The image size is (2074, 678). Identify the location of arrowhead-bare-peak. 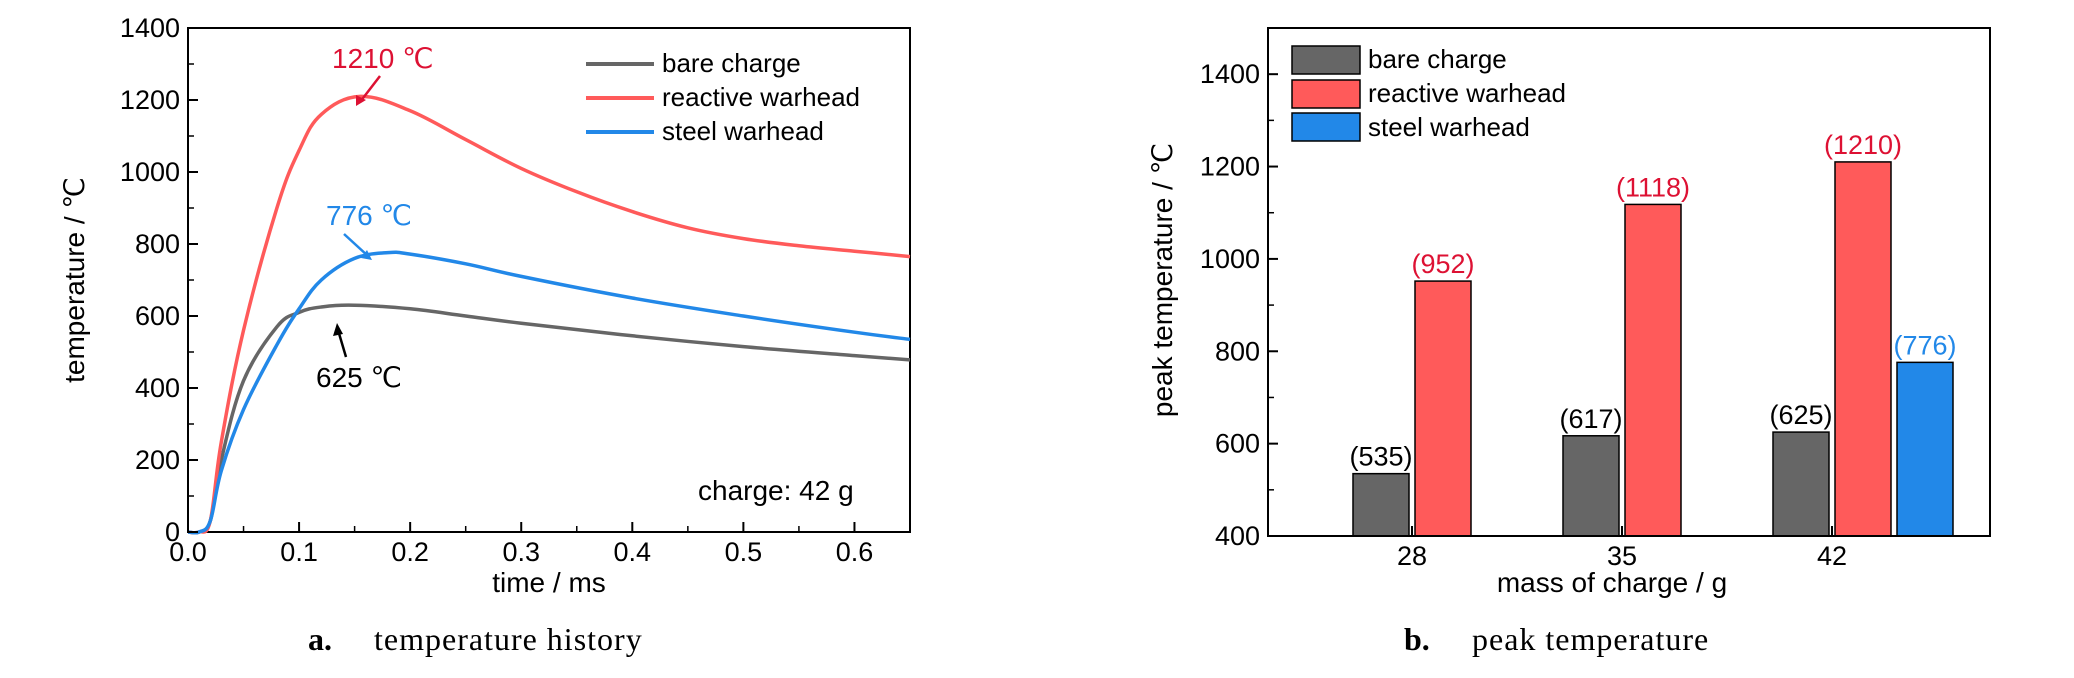
(338, 329).